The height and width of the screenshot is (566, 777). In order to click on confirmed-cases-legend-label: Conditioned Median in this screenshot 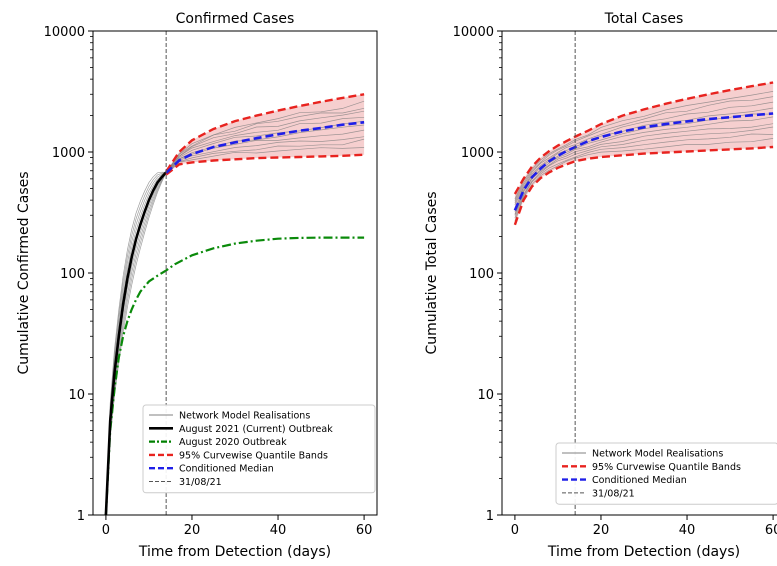, I will do `click(226, 469)`.